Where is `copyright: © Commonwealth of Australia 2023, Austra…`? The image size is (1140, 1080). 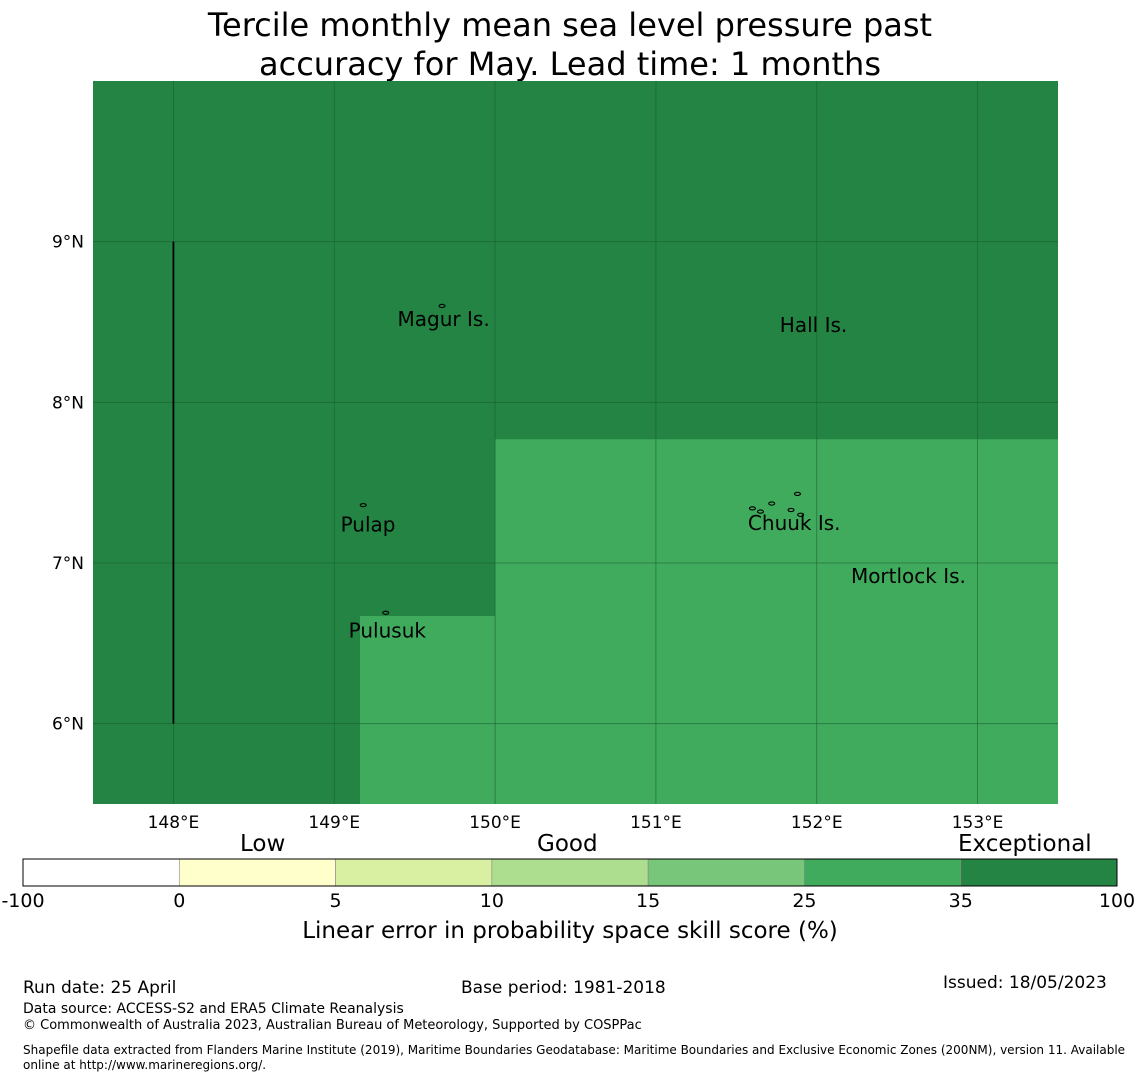
copyright: © Commonwealth of Australia 2023, Austra… is located at coordinates (332, 1025).